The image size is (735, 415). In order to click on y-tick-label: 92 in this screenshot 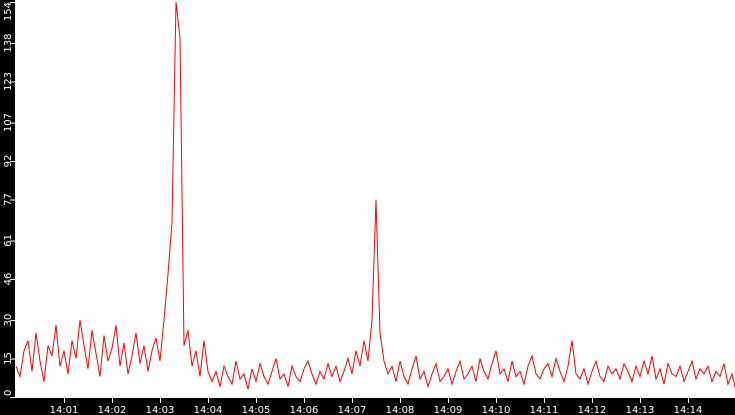, I will do `click(8, 161)`.